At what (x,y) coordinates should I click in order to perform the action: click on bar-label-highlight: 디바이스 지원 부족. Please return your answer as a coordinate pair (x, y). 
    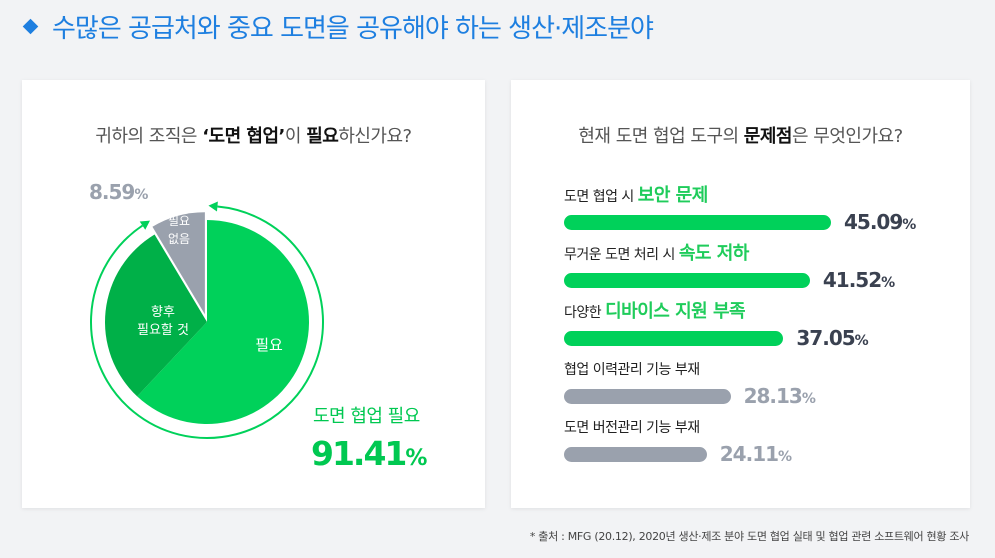
    Looking at the image, I should click on (675, 311).